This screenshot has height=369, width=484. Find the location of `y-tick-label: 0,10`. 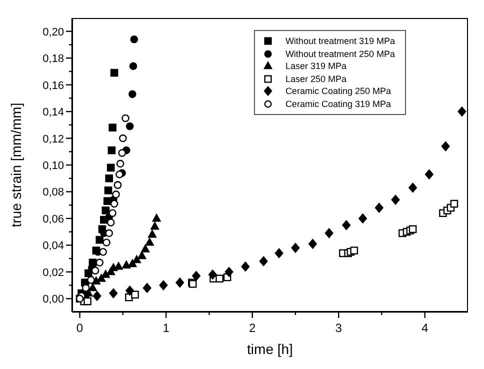

y-tick-label: 0,10 is located at coordinates (53, 166).